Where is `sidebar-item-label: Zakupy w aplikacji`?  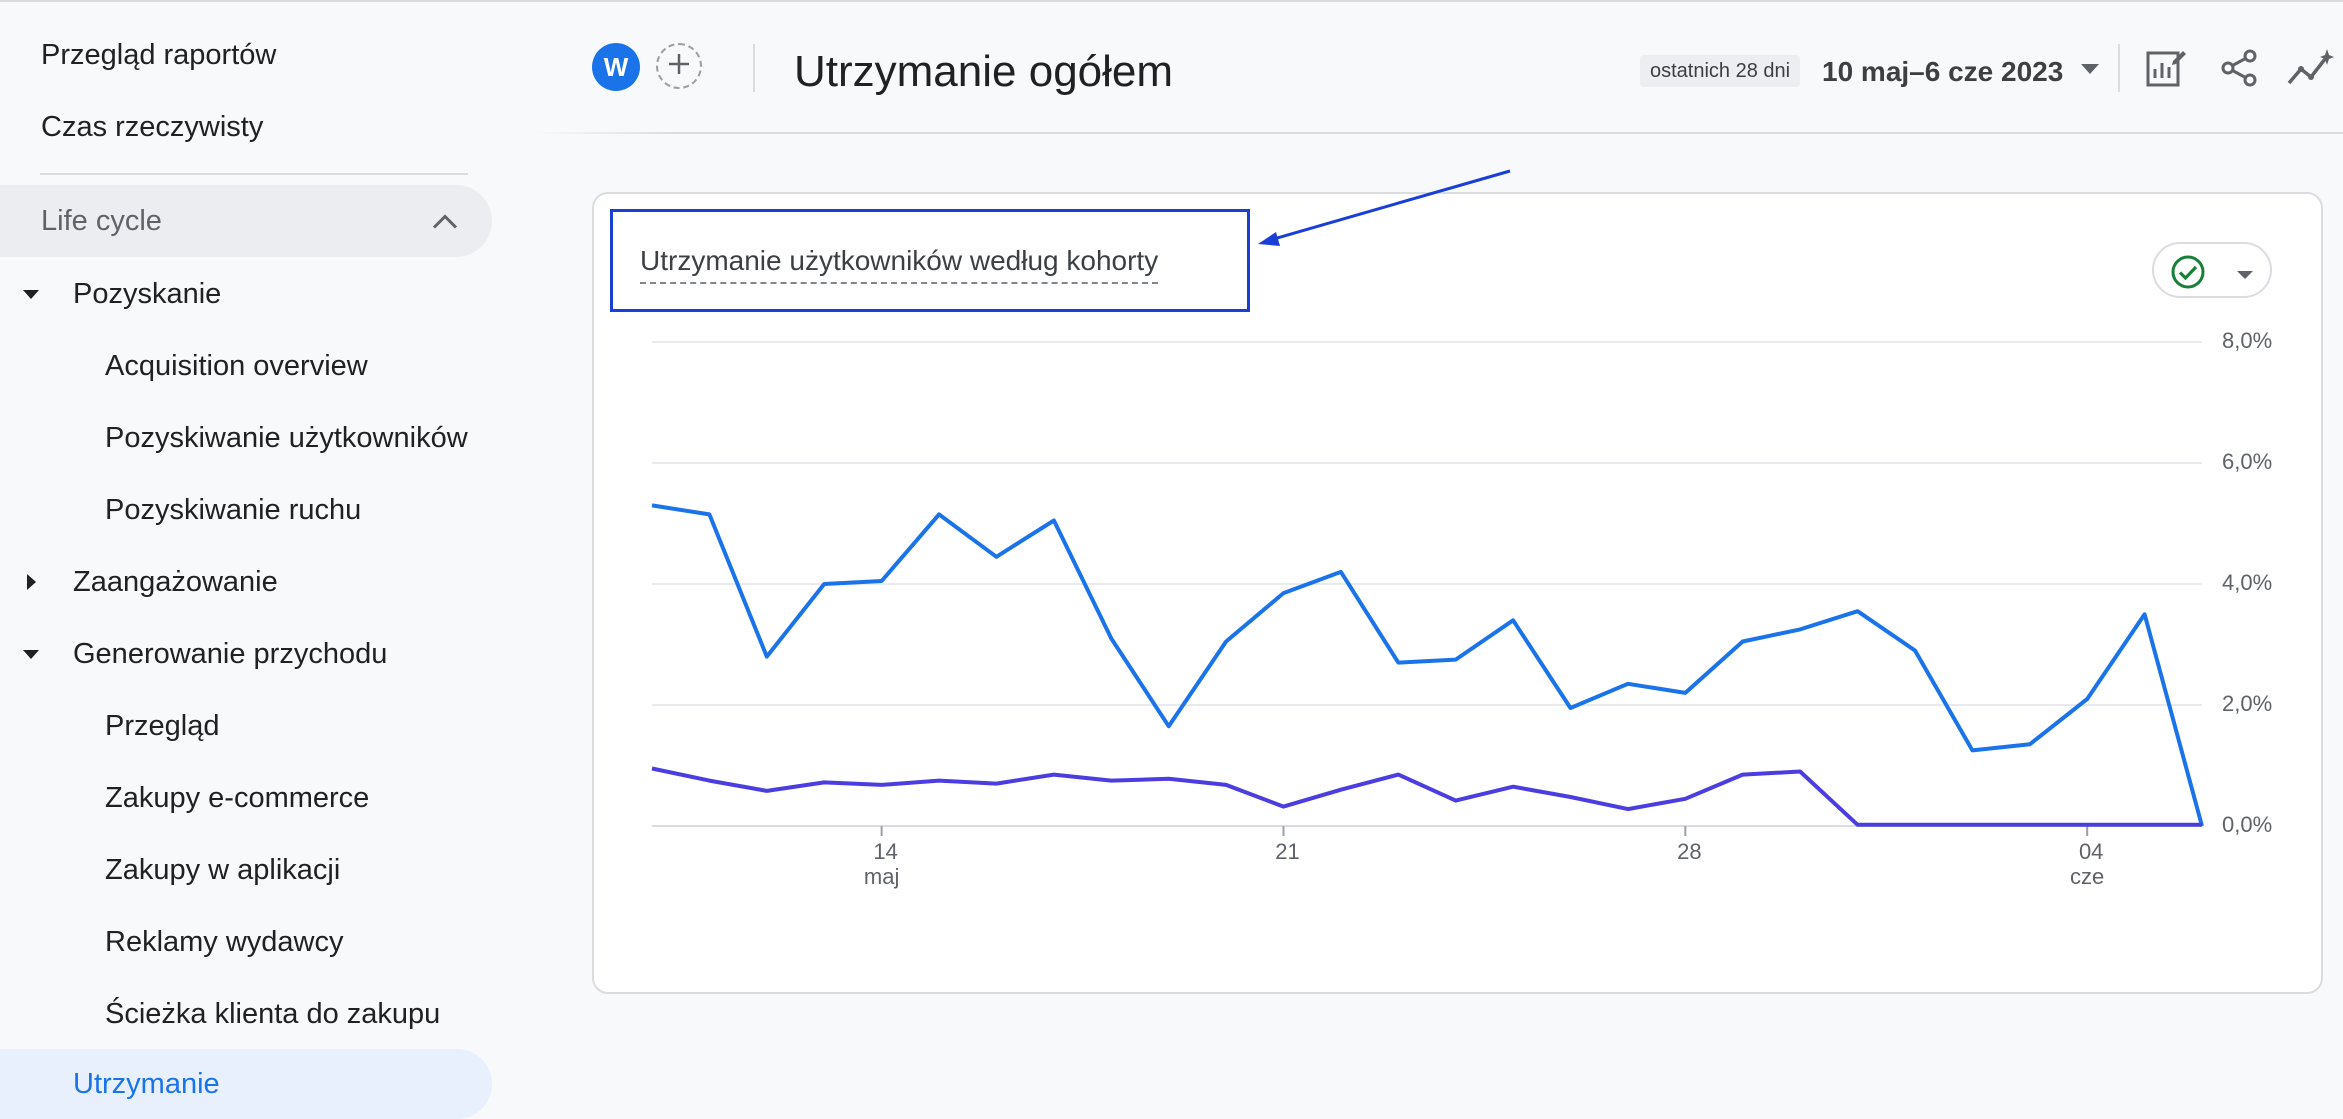 sidebar-item-label: Zakupy w aplikacji is located at coordinates (223, 869).